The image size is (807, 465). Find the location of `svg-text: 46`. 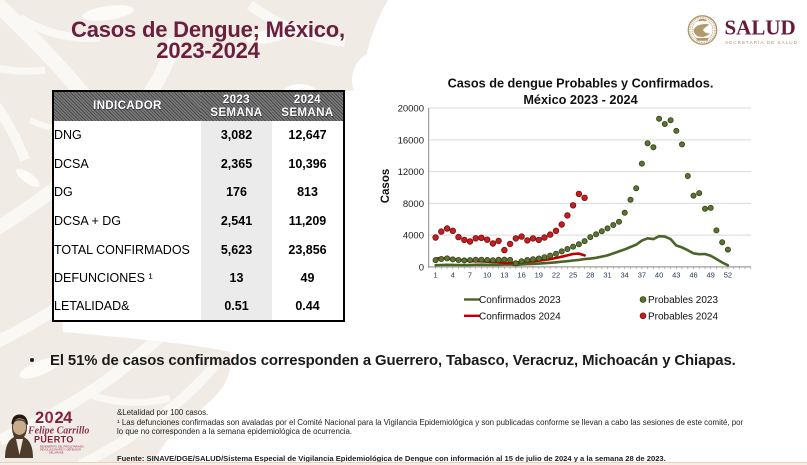

svg-text: 46 is located at coordinates (693, 275).